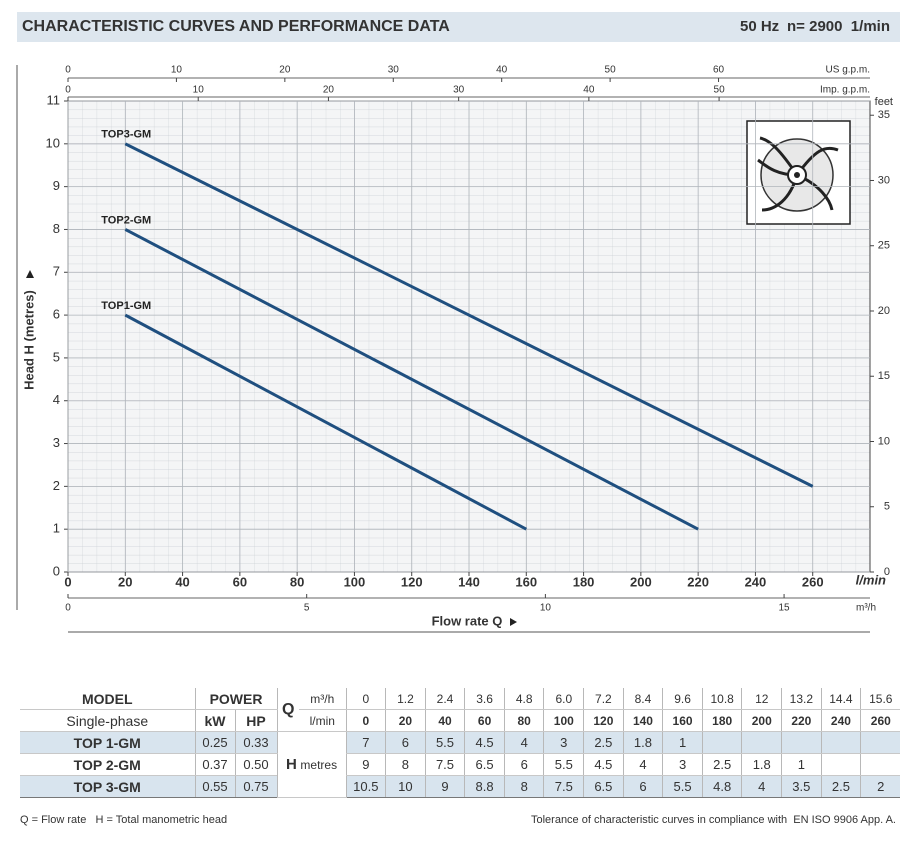 This screenshot has height=847, width=914. I want to click on q-note: Q = Flow rate, so click(53, 820).